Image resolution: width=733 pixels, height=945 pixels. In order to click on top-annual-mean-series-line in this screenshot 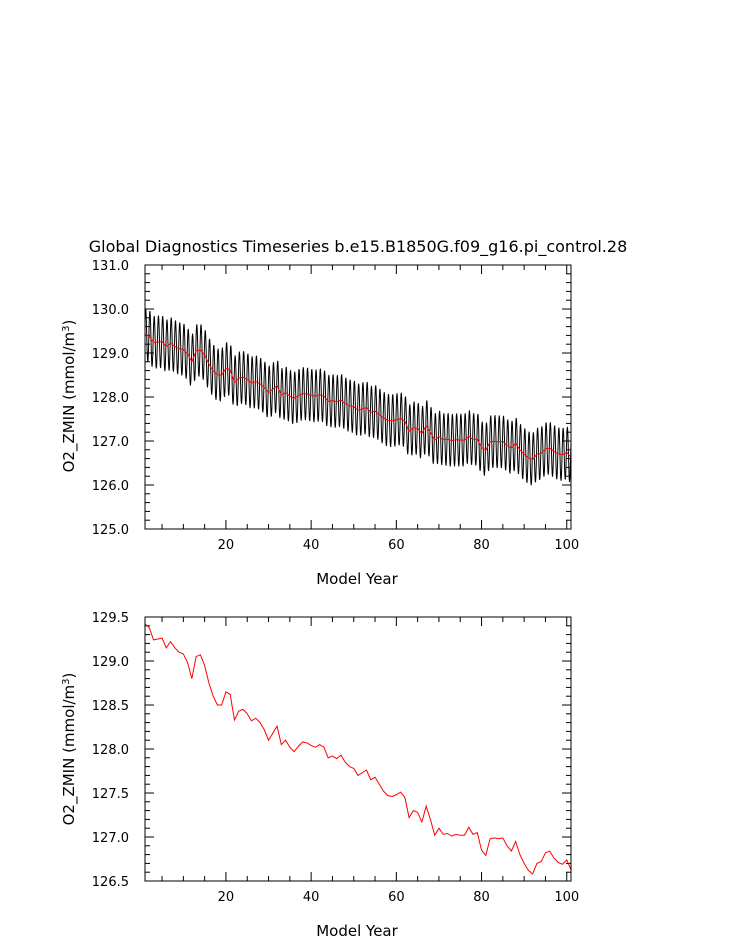, I will do `click(358, 397)`.